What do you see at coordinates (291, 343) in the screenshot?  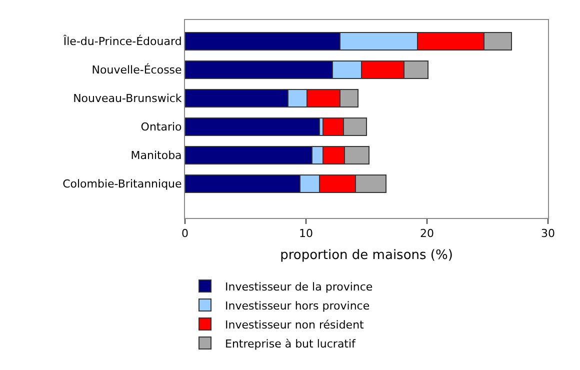 I see `legend-label: Entreprise à but lucratif` at bounding box center [291, 343].